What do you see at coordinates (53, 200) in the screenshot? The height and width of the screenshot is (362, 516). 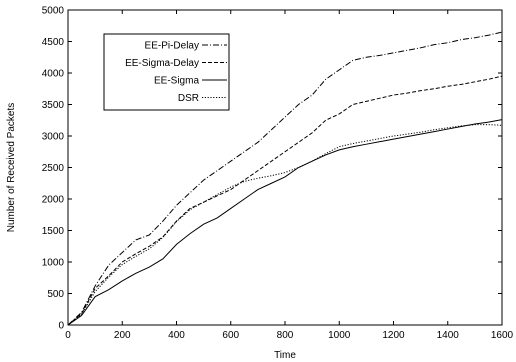 I see `y-tick-label: 2000` at bounding box center [53, 200].